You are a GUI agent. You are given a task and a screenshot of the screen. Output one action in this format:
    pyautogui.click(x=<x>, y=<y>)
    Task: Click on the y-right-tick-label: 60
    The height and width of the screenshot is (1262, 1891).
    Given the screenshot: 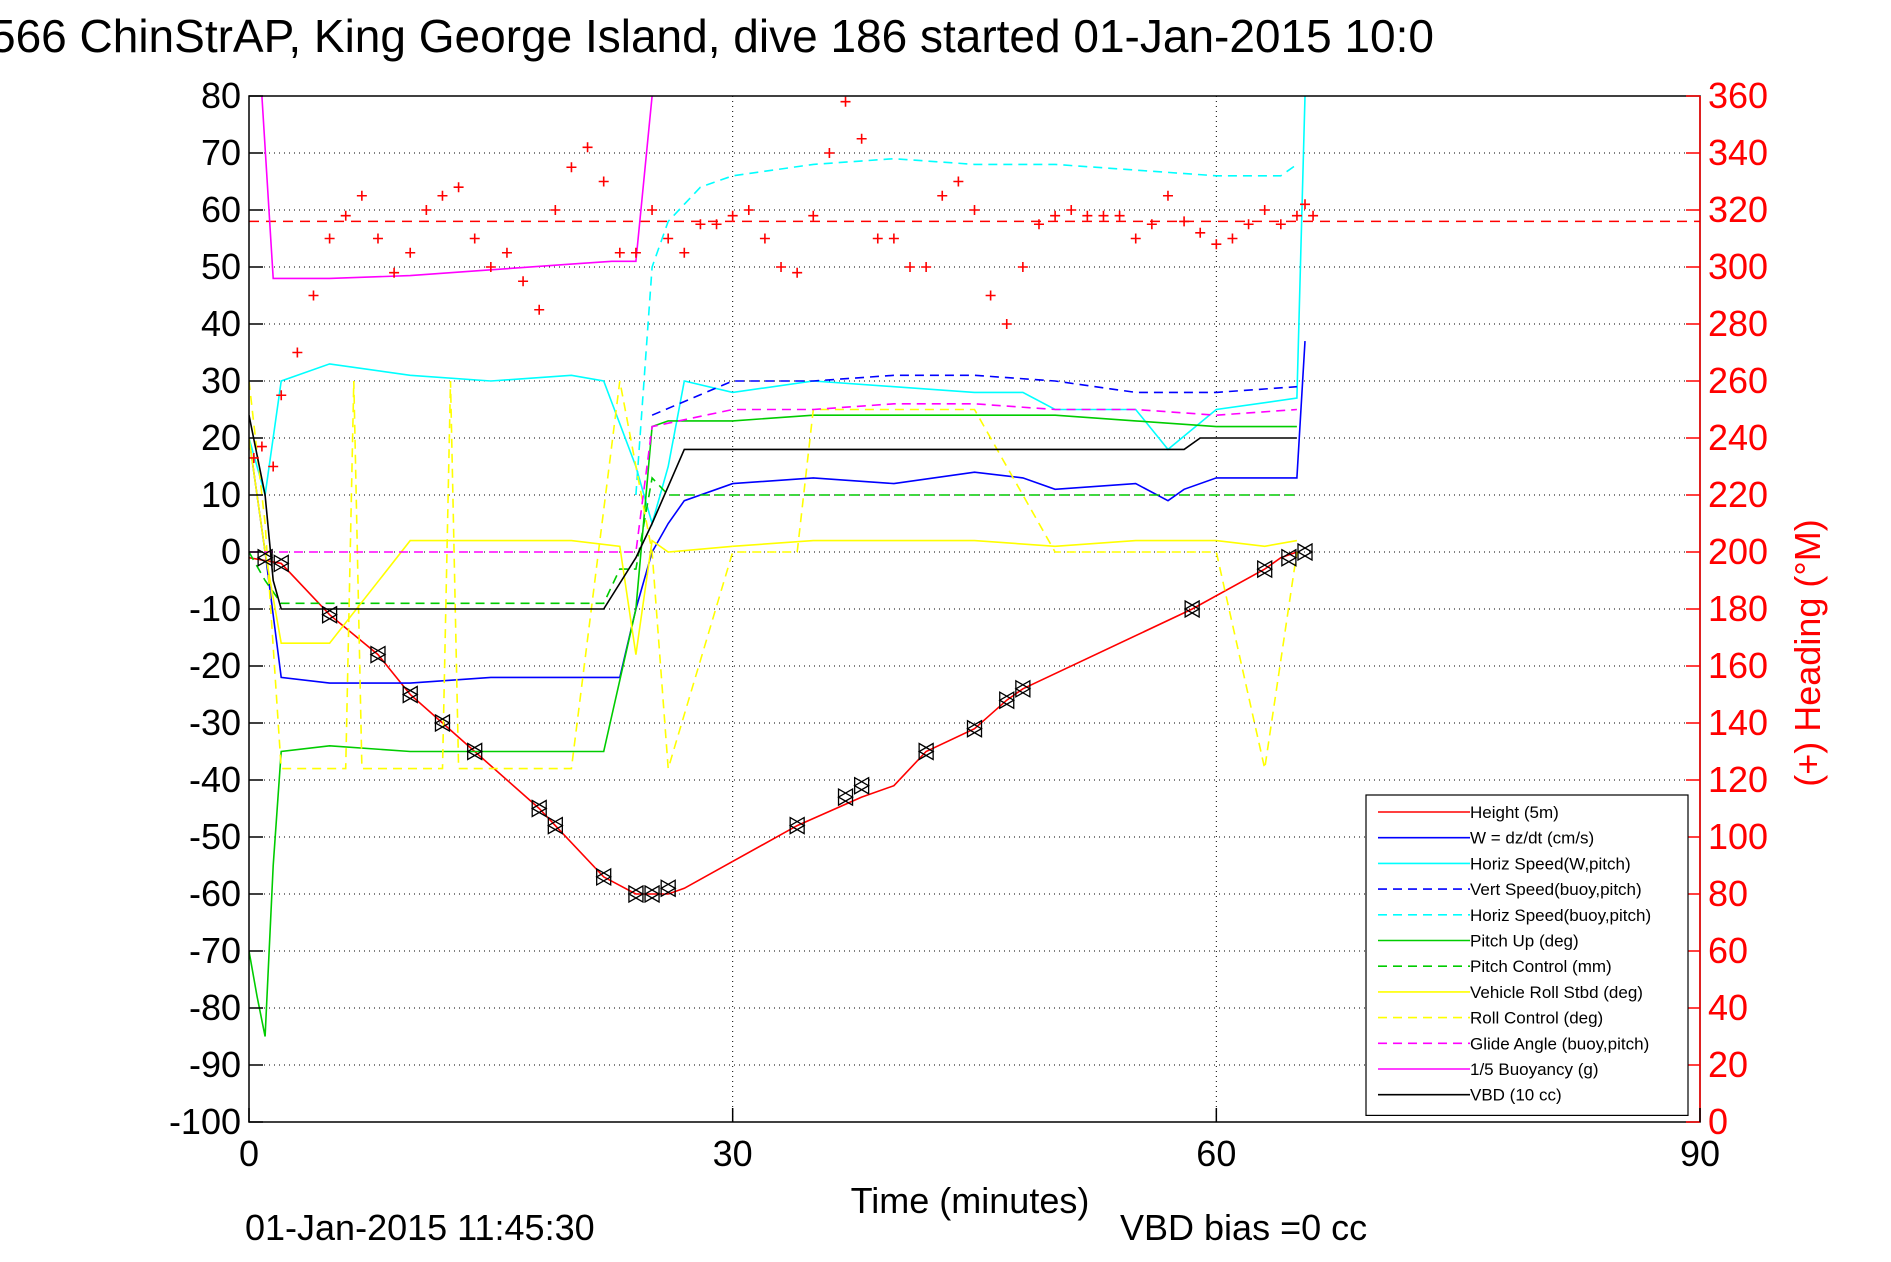 What is the action you would take?
    pyautogui.click(x=1728, y=950)
    